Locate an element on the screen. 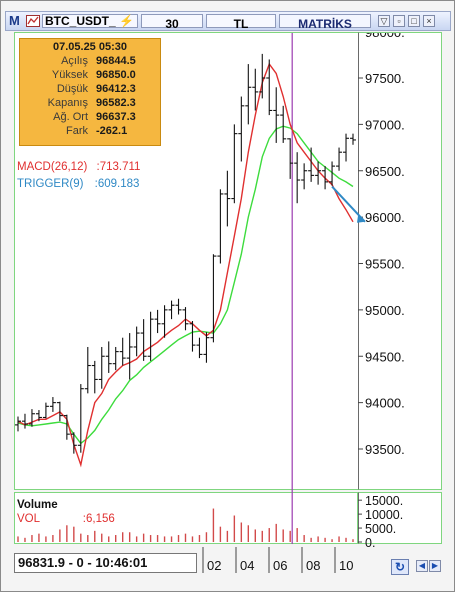 The width and height of the screenshot is (455, 593). matriks-logo: M is located at coordinates (14, 20).